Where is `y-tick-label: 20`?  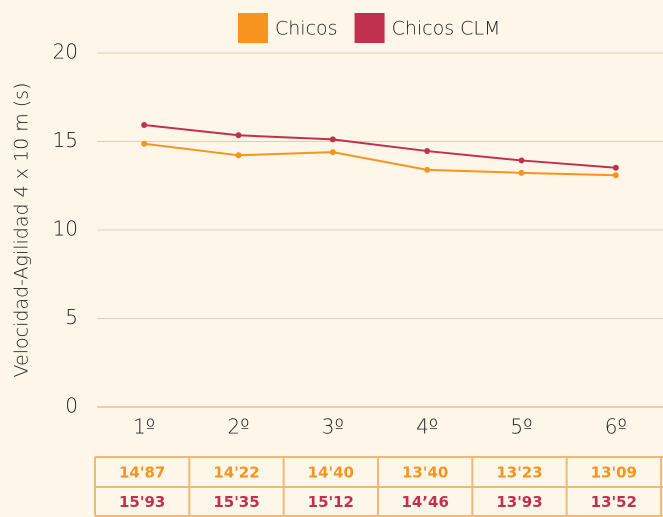 y-tick-label: 20 is located at coordinates (65, 52).